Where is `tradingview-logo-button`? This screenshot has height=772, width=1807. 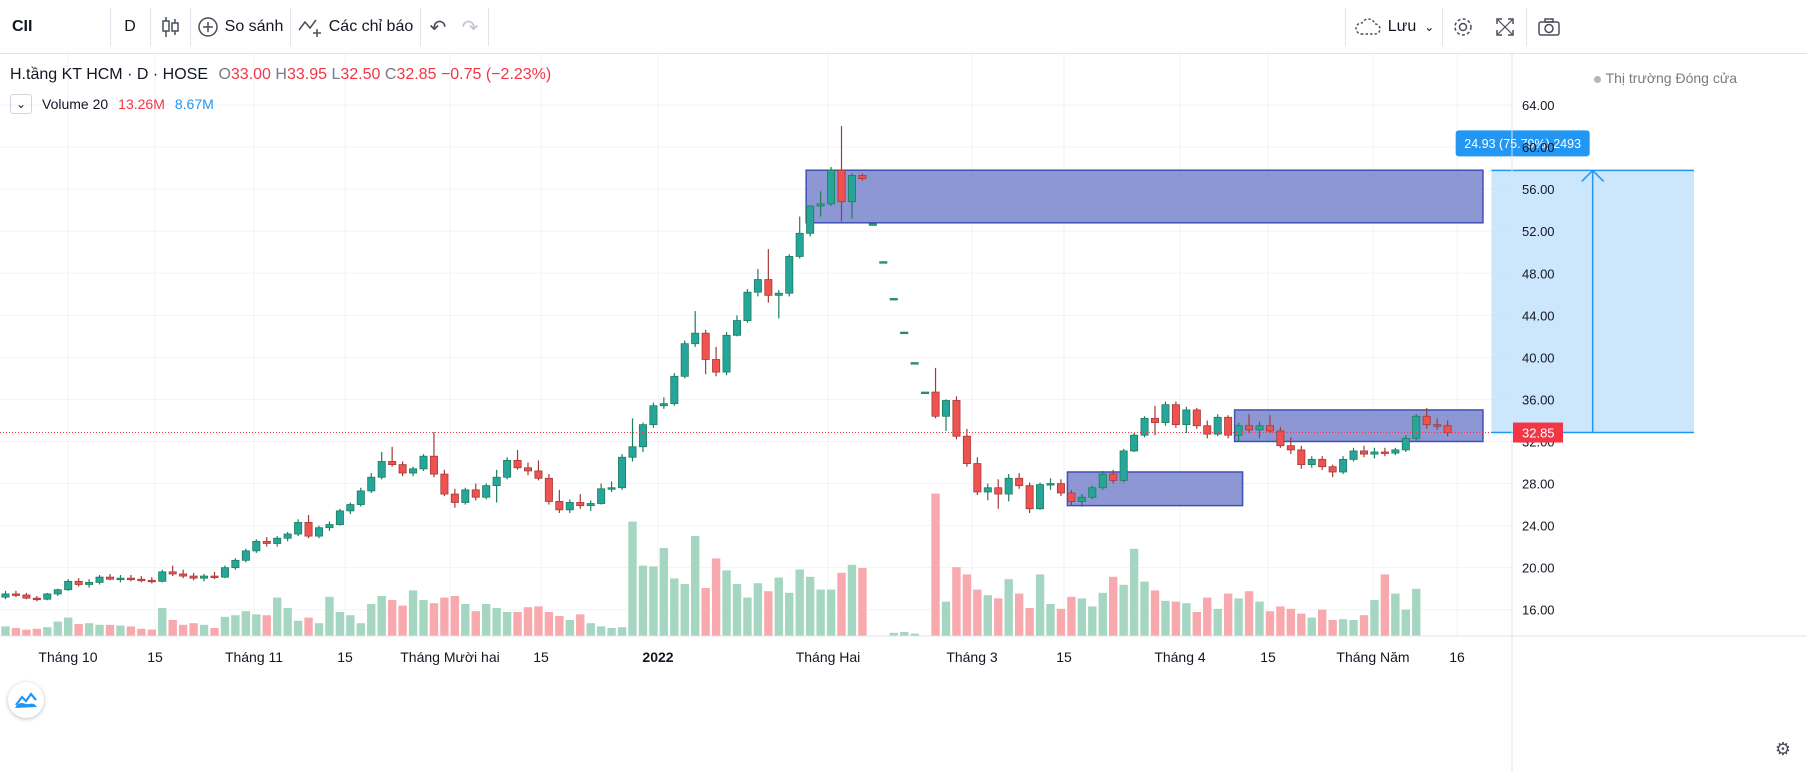
tradingview-logo-button is located at coordinates (26, 700).